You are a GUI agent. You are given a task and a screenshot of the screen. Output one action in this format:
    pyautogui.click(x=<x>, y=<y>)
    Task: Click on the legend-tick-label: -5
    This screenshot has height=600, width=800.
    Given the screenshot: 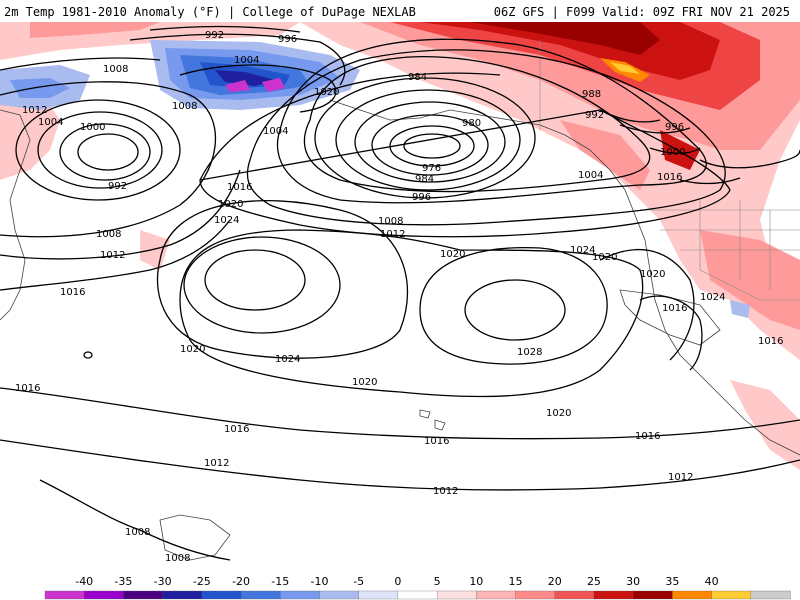 What is the action you would take?
    pyautogui.click(x=358, y=581)
    